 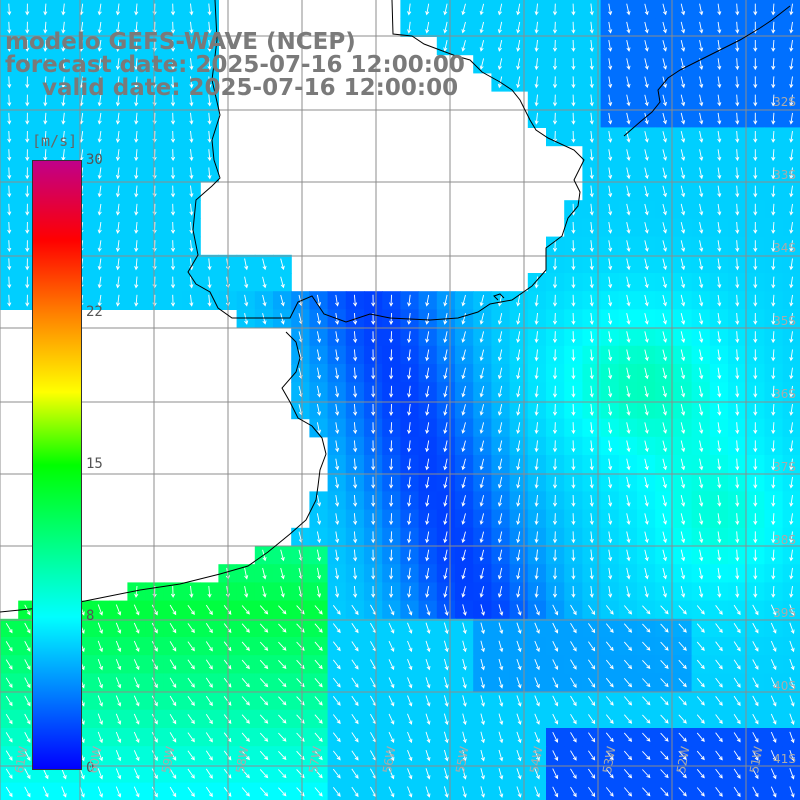 What do you see at coordinates (499, 297) in the screenshot?
I see `coastline-uruguay-detail` at bounding box center [499, 297].